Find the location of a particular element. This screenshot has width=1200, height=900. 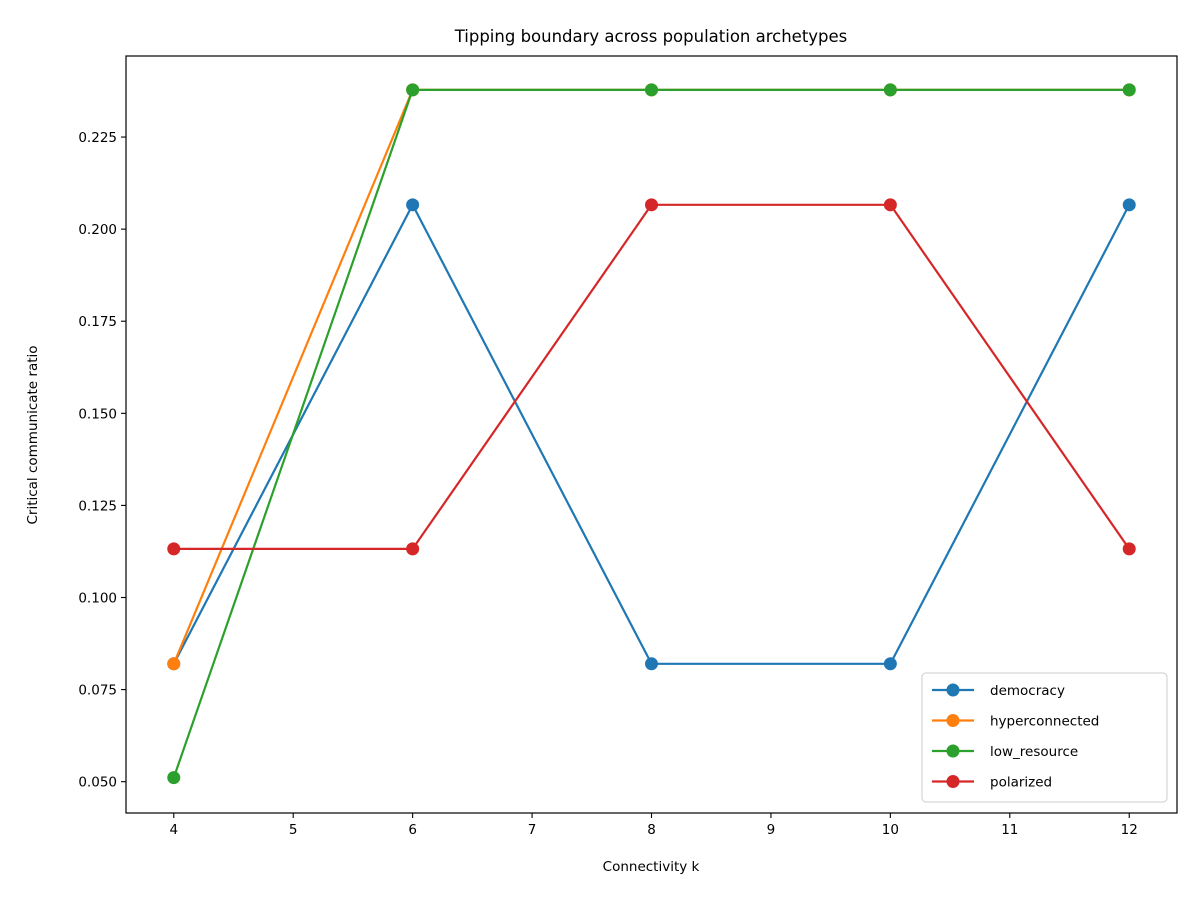

legend-label: democracy is located at coordinates (1027, 691).